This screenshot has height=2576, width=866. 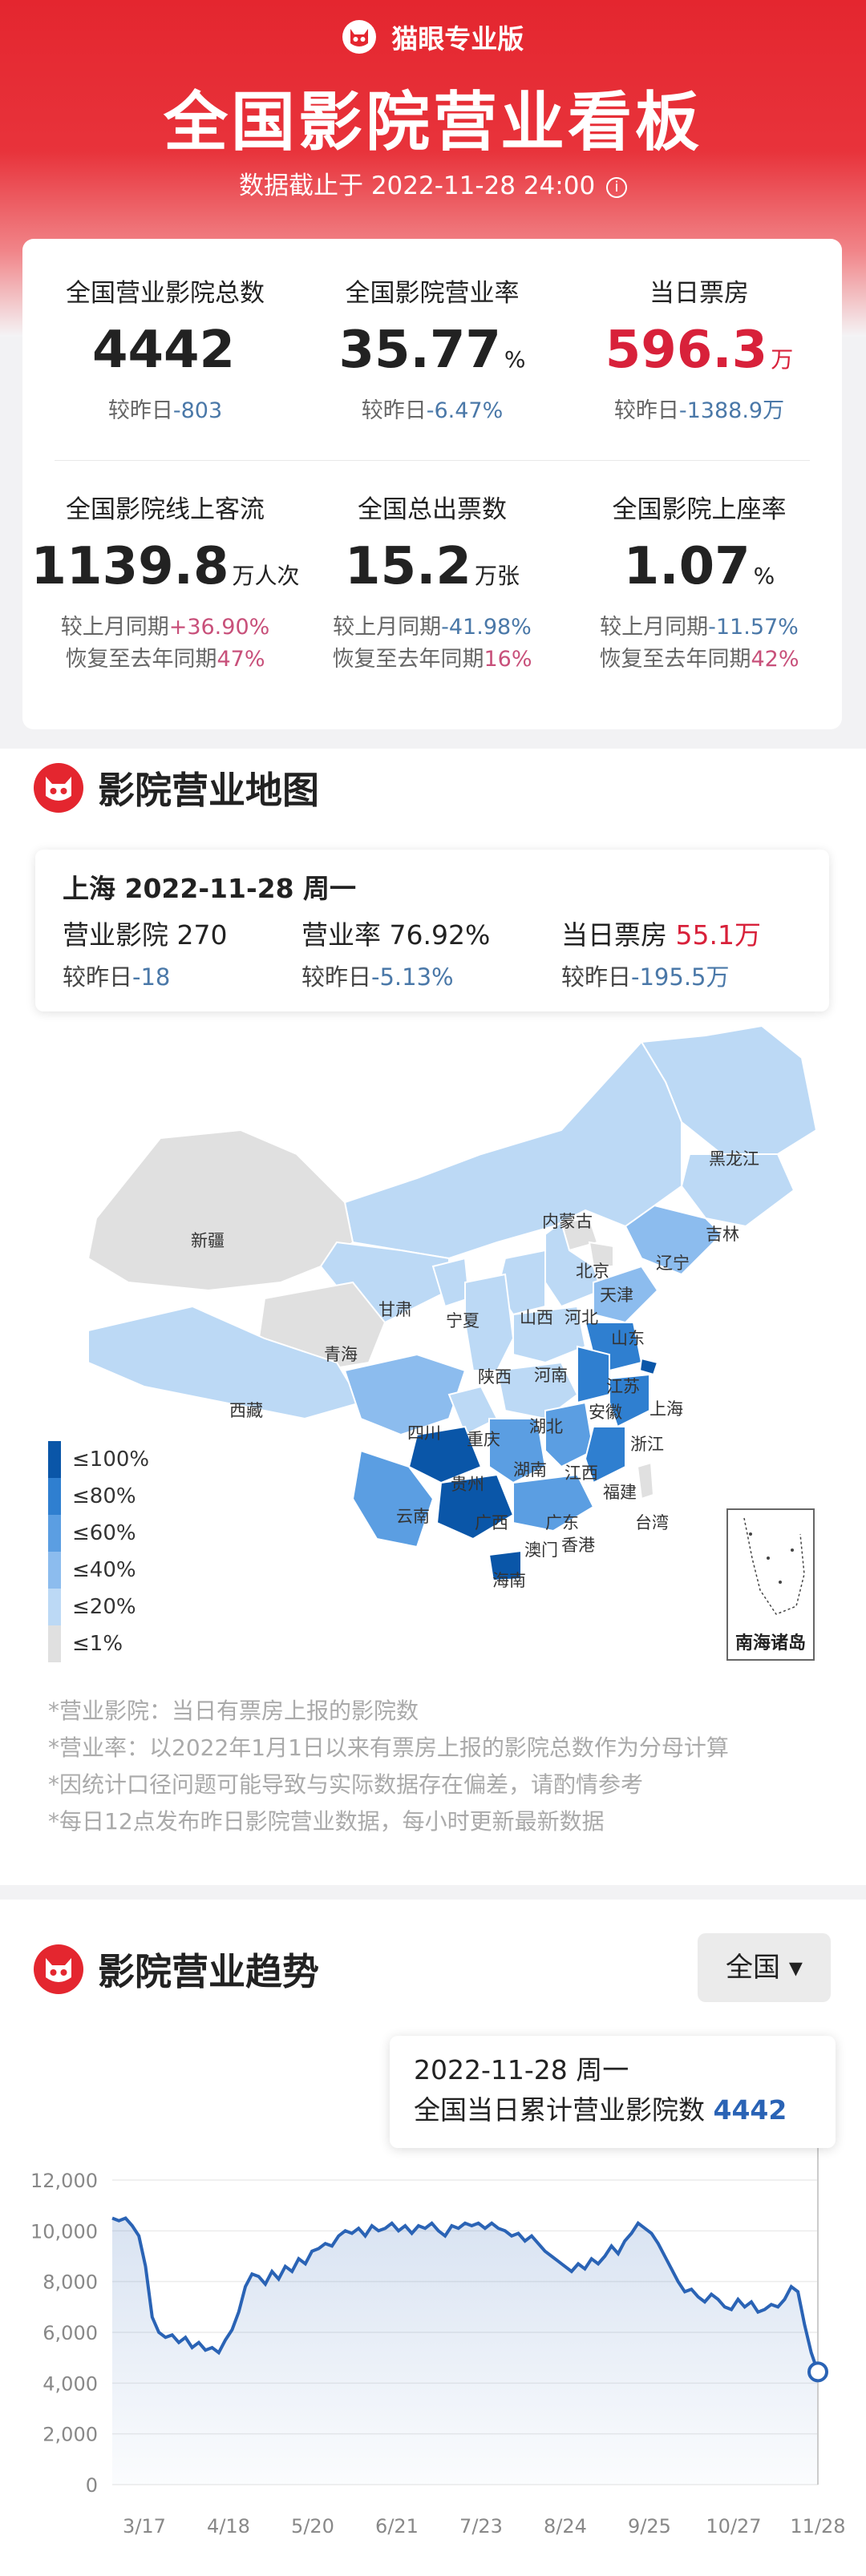 I want to click on map-section-title: 影院营业地图, so click(x=176, y=788).